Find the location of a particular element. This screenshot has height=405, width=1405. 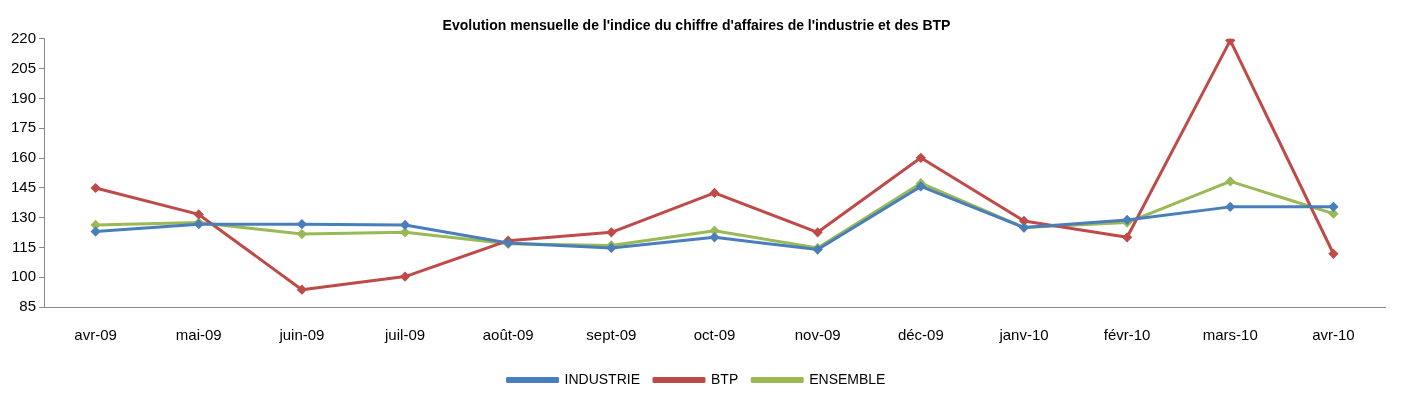

x-tick-label: juin-09 is located at coordinates (301, 335).